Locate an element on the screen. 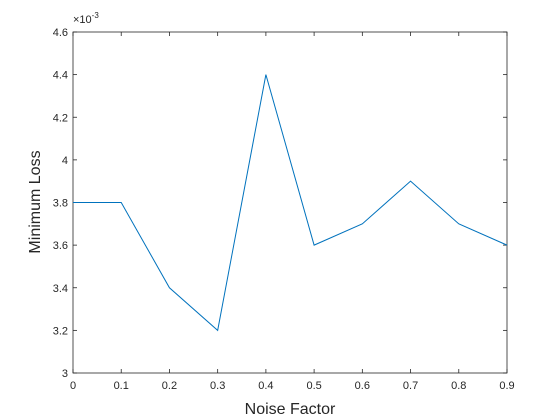  y-tick-label: 3.2 is located at coordinates (60, 331).